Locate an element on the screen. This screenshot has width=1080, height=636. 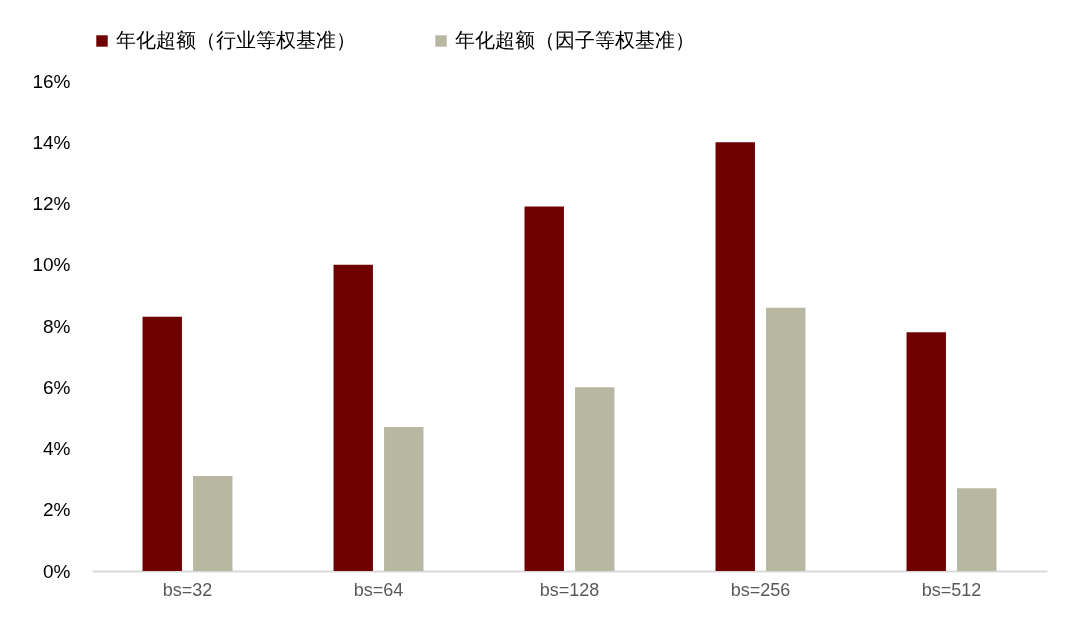
x-tick-label: bs=64 is located at coordinates (378, 589).